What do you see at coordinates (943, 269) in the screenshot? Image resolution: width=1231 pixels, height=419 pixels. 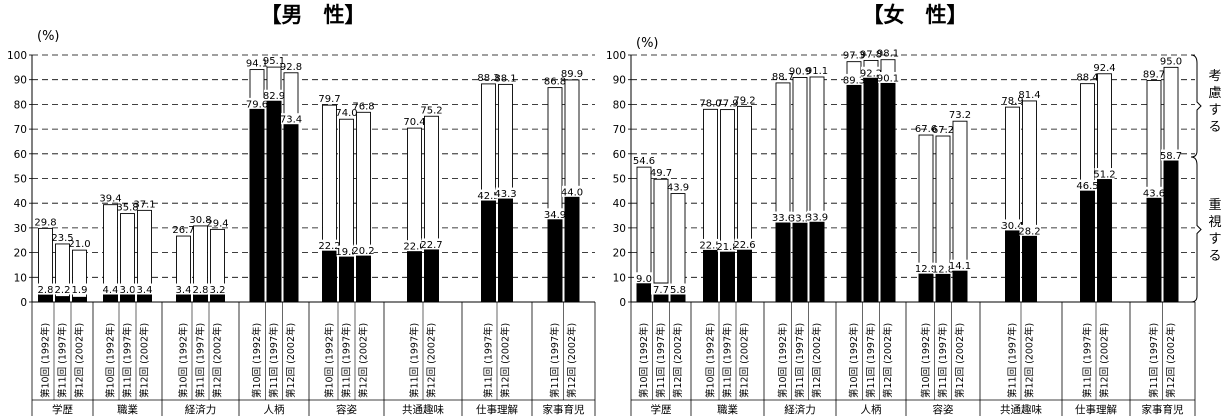 I see `data-label-emphasize: 12.8` at bounding box center [943, 269].